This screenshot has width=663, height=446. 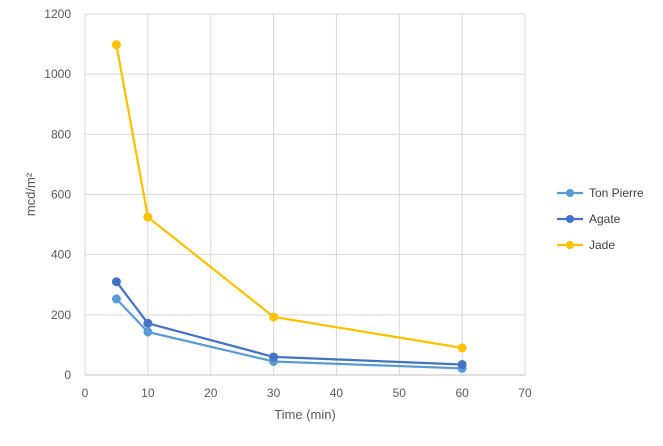 I want to click on x-tick-label: 30, so click(x=274, y=393).